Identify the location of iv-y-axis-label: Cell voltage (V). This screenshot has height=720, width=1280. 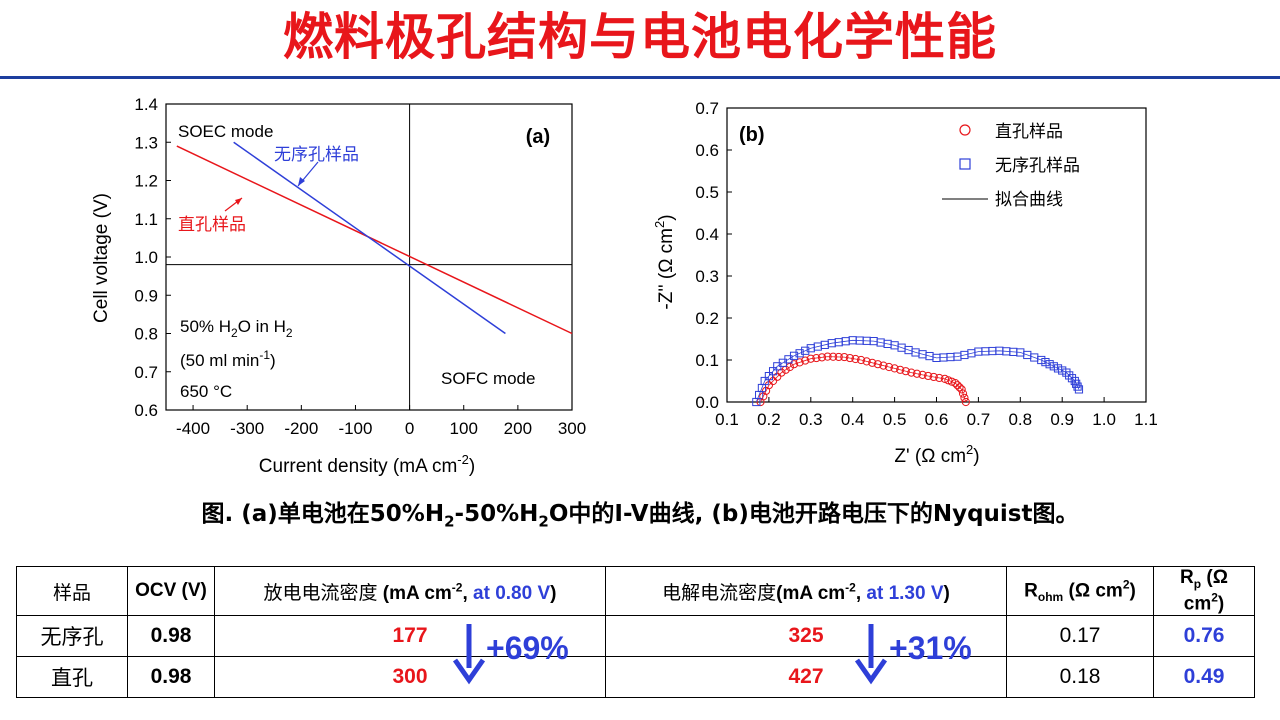
(101, 258).